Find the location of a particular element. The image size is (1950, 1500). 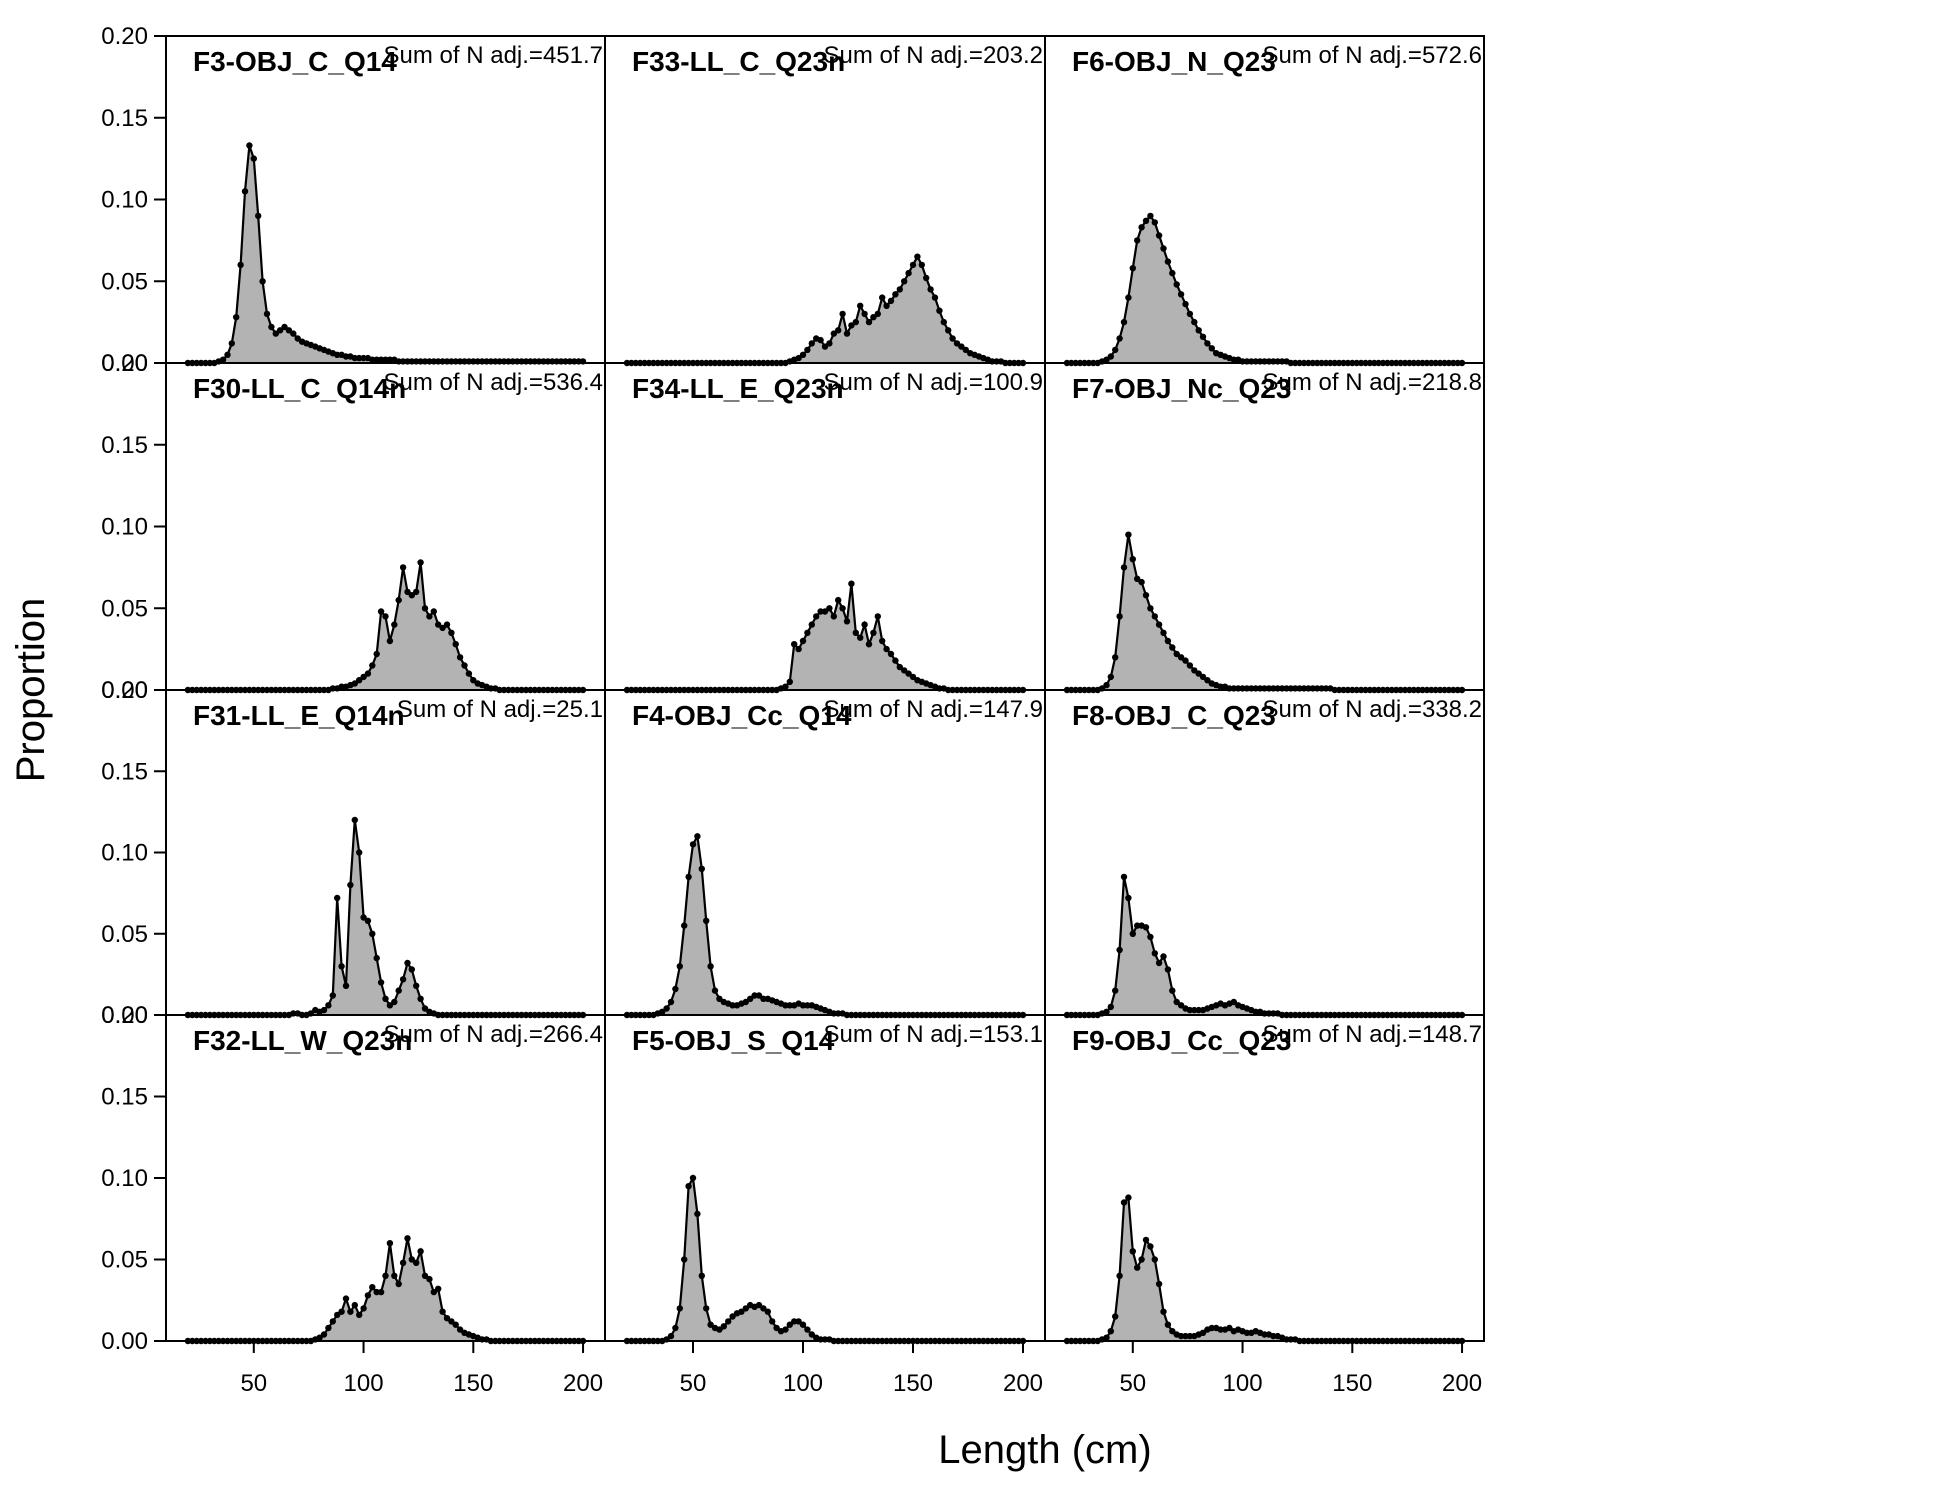

x-tick-label: 50 is located at coordinates (253, 1383).